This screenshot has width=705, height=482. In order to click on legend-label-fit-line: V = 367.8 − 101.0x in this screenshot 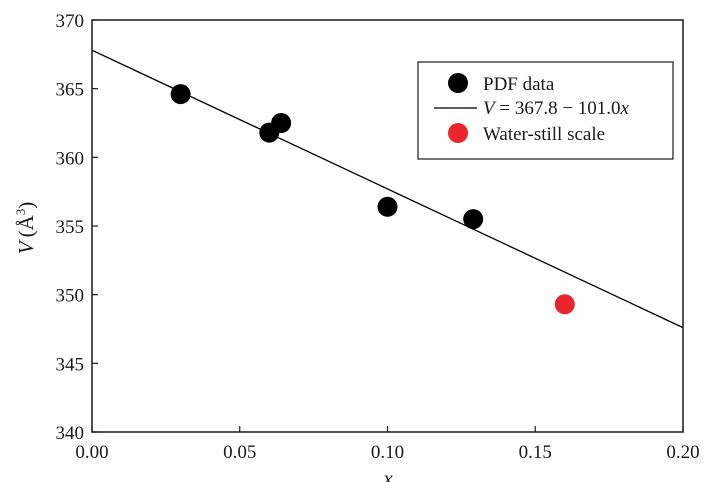, I will do `click(556, 108)`.